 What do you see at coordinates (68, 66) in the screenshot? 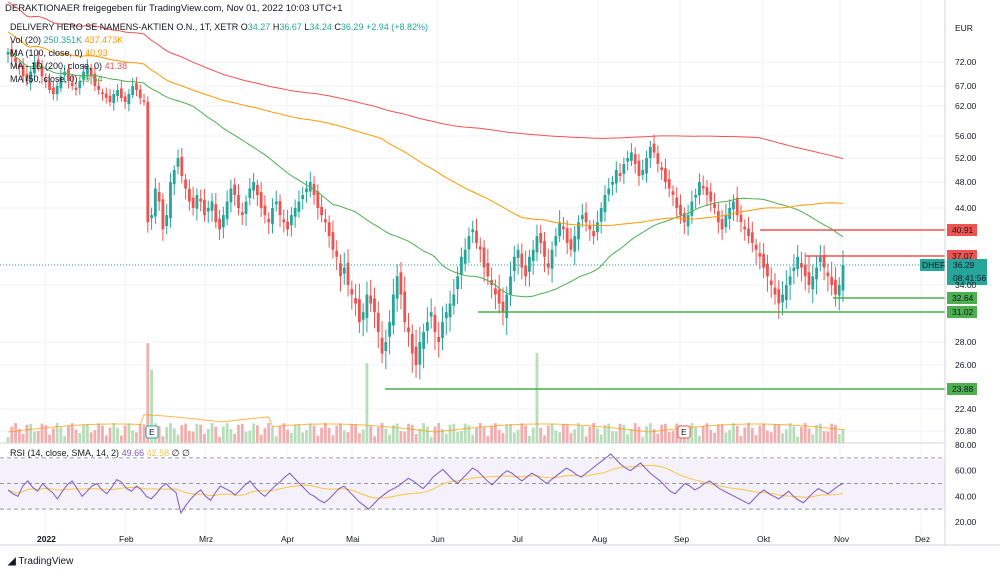
I see `legend-ma200: MA - 1D (200, close, 0) 41.38` at bounding box center [68, 66].